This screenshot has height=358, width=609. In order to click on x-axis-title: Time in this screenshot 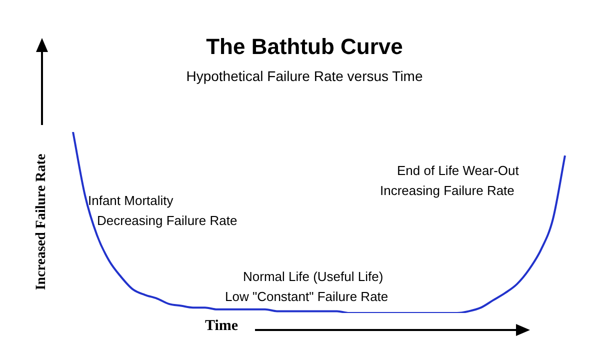, I will do `click(221, 326)`.